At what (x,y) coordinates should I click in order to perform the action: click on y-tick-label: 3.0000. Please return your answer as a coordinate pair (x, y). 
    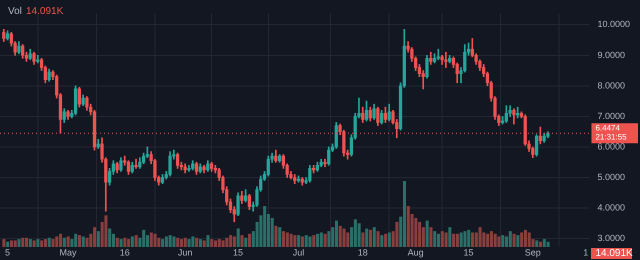
    Looking at the image, I should click on (611, 238).